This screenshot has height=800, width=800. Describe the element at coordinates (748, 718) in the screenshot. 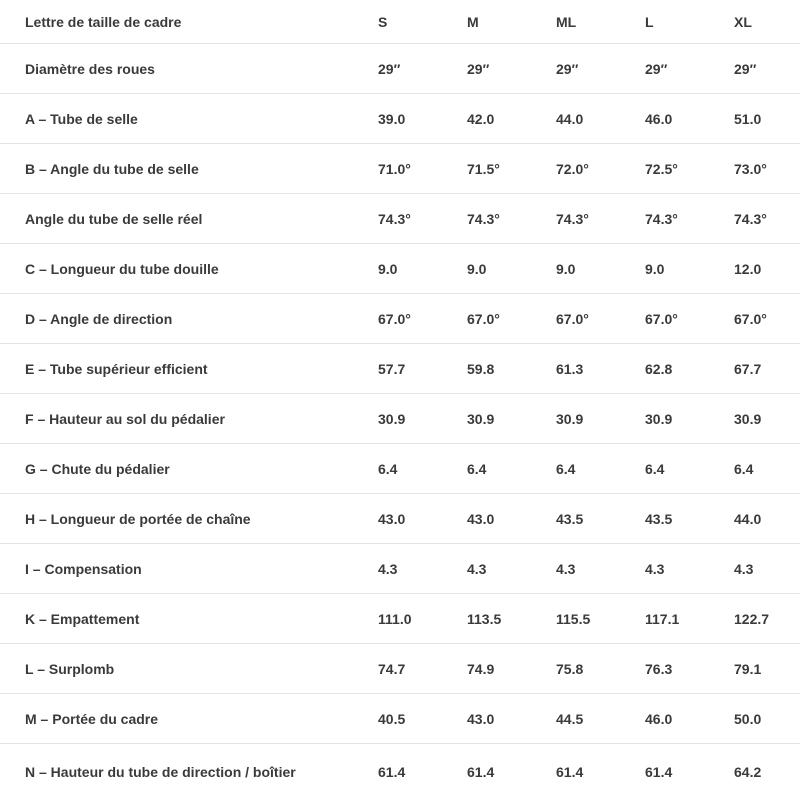

I see `value-cell: 50.0` at that location.